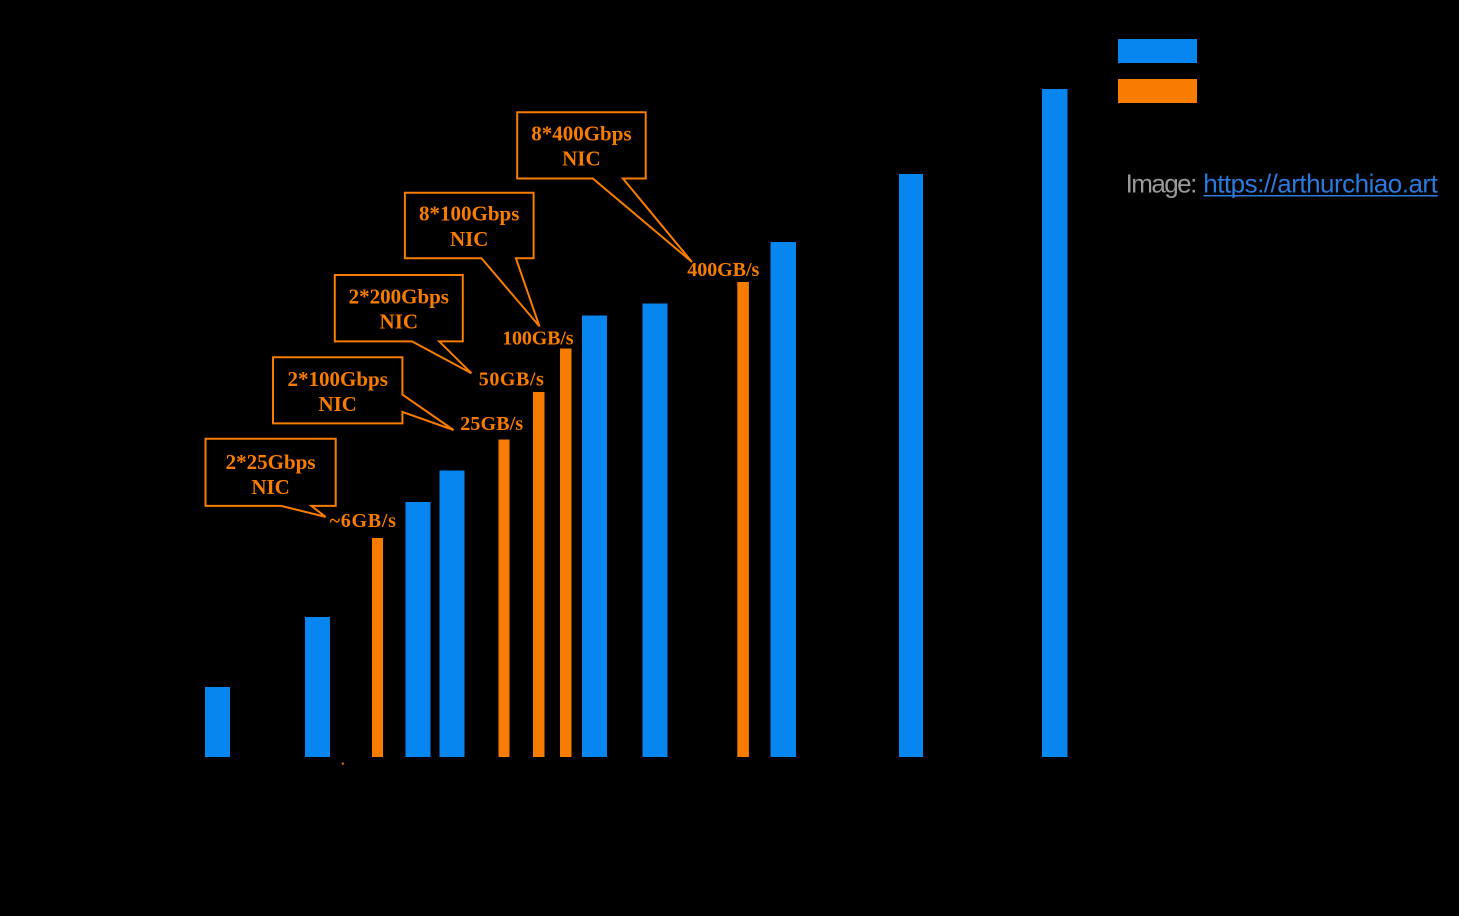  What do you see at coordinates (271, 462) in the screenshot?
I see `svg-text: 2*25Gbps` at bounding box center [271, 462].